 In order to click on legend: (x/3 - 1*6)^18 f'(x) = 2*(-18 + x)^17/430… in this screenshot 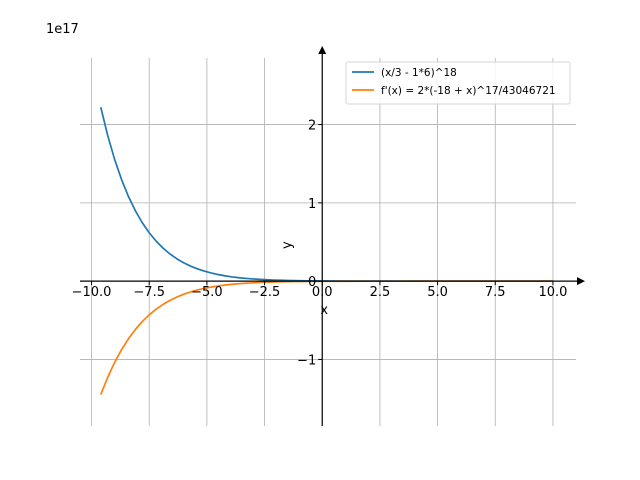, I will do `click(458, 83)`.